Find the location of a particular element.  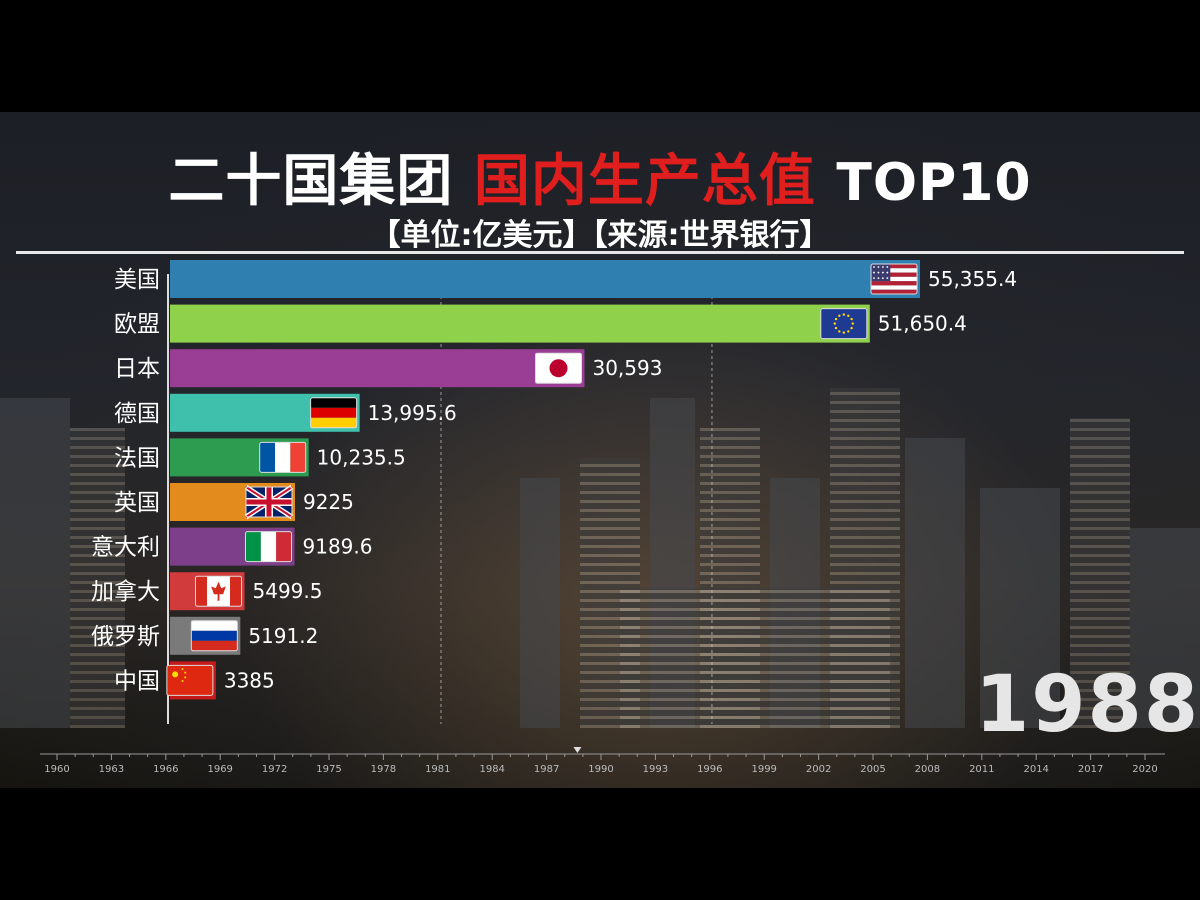

chart-title: 二十国集团 国内生产总值 TOP10 is located at coordinates (600, 176).